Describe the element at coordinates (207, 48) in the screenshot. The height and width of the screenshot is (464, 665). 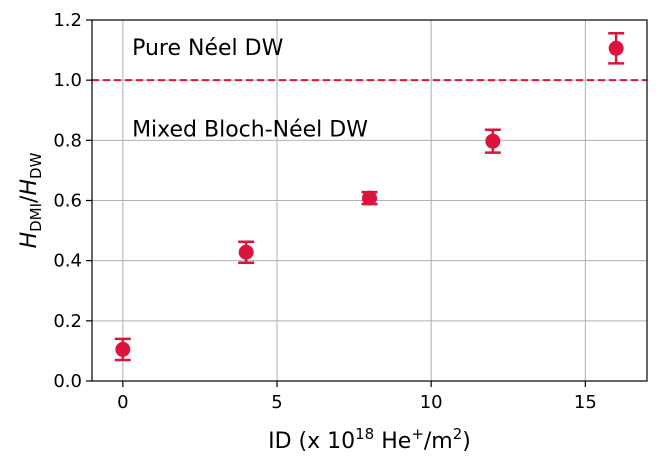
I see `annotation-pure-neel: Pure Néel DW` at that location.